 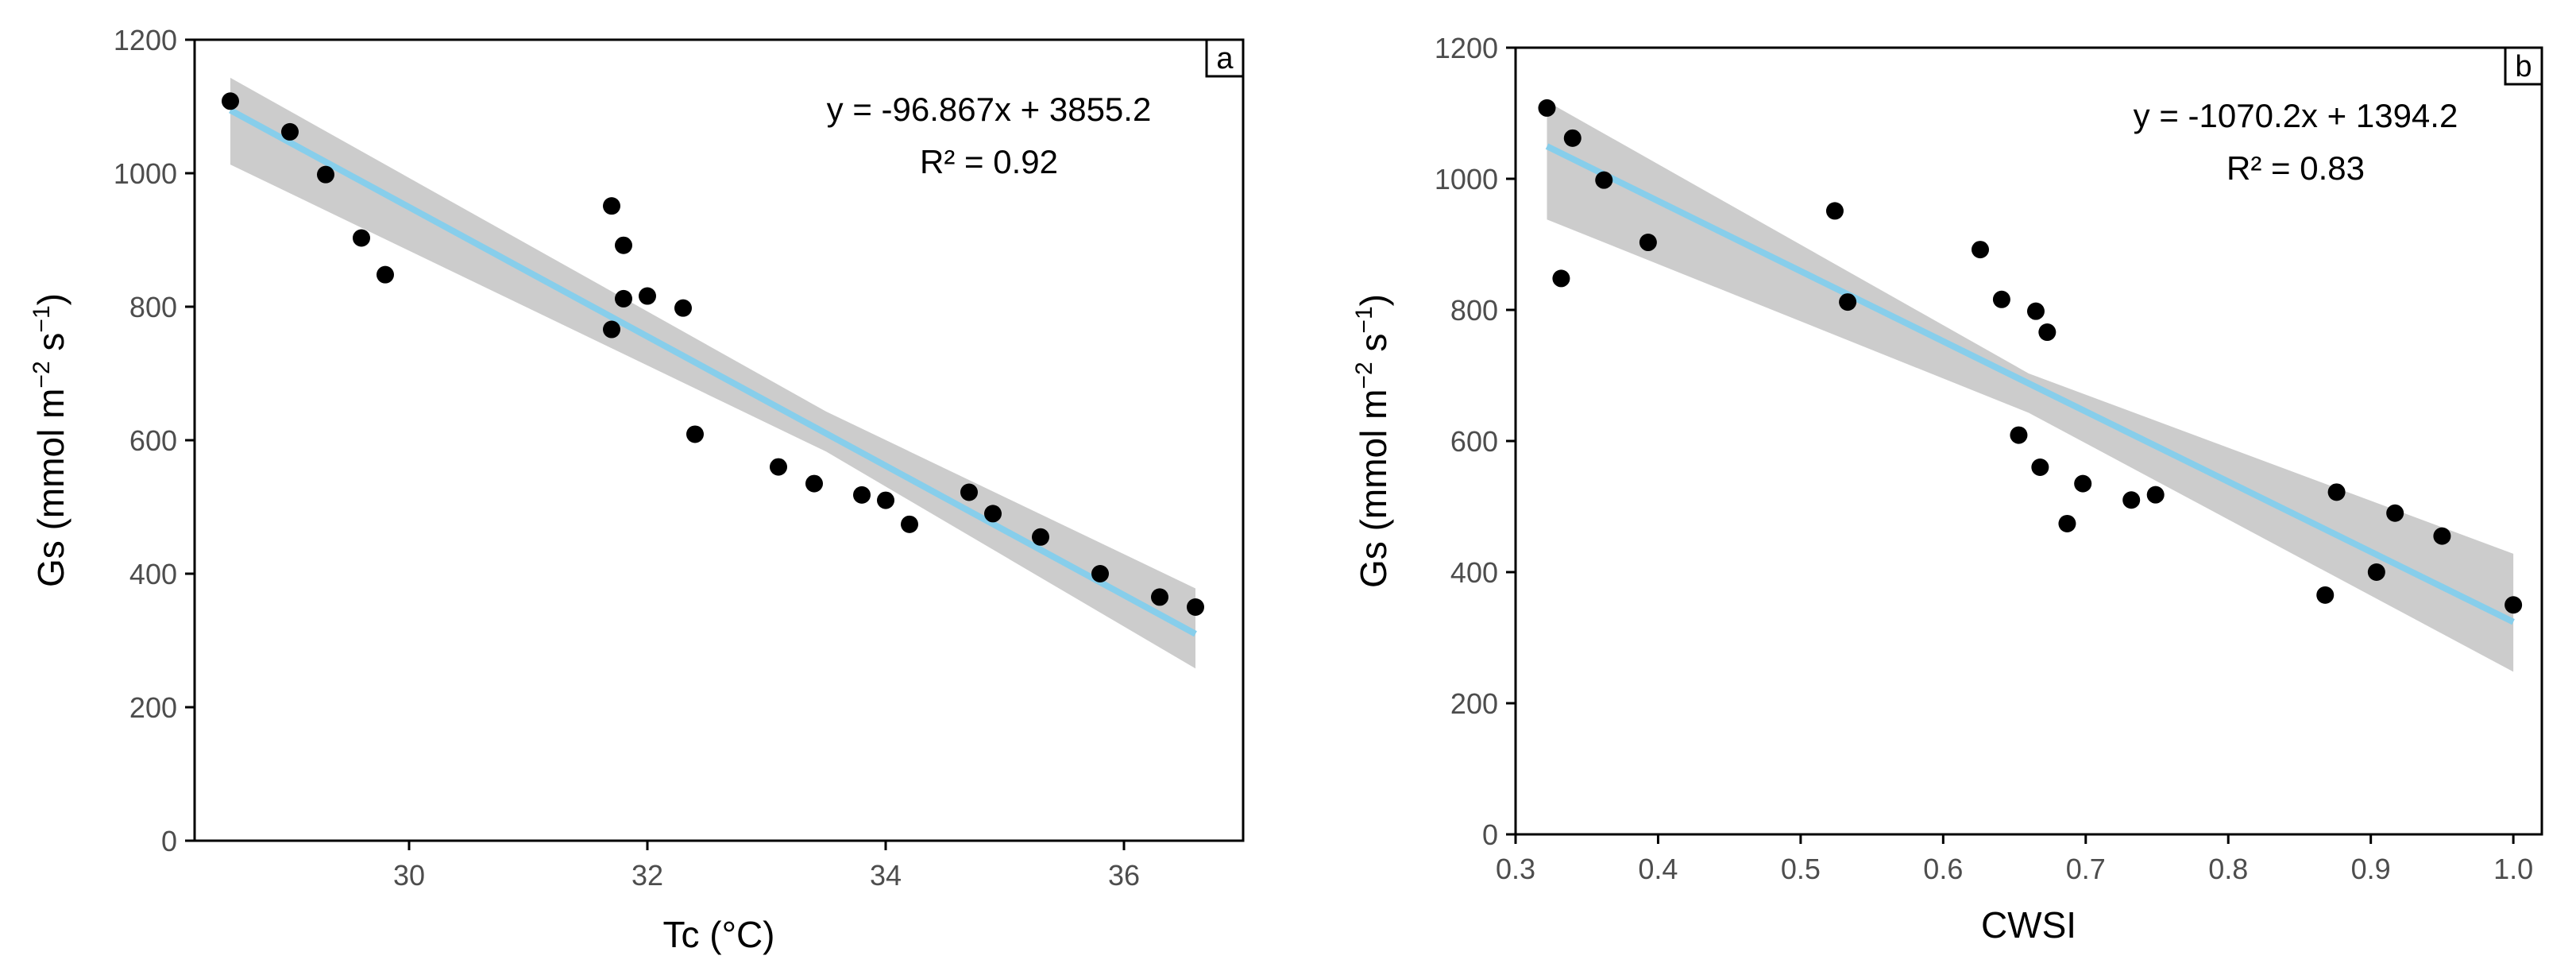 What do you see at coordinates (1373, 455) in the screenshot?
I see `panel-b-y-unit: mmol m` at bounding box center [1373, 455].